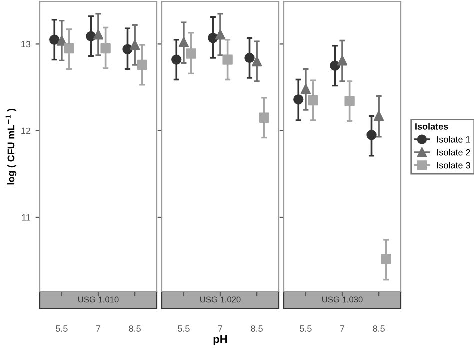 The height and width of the screenshot is (351, 474). I want to click on legend-label: Isolate 2, so click(453, 152).